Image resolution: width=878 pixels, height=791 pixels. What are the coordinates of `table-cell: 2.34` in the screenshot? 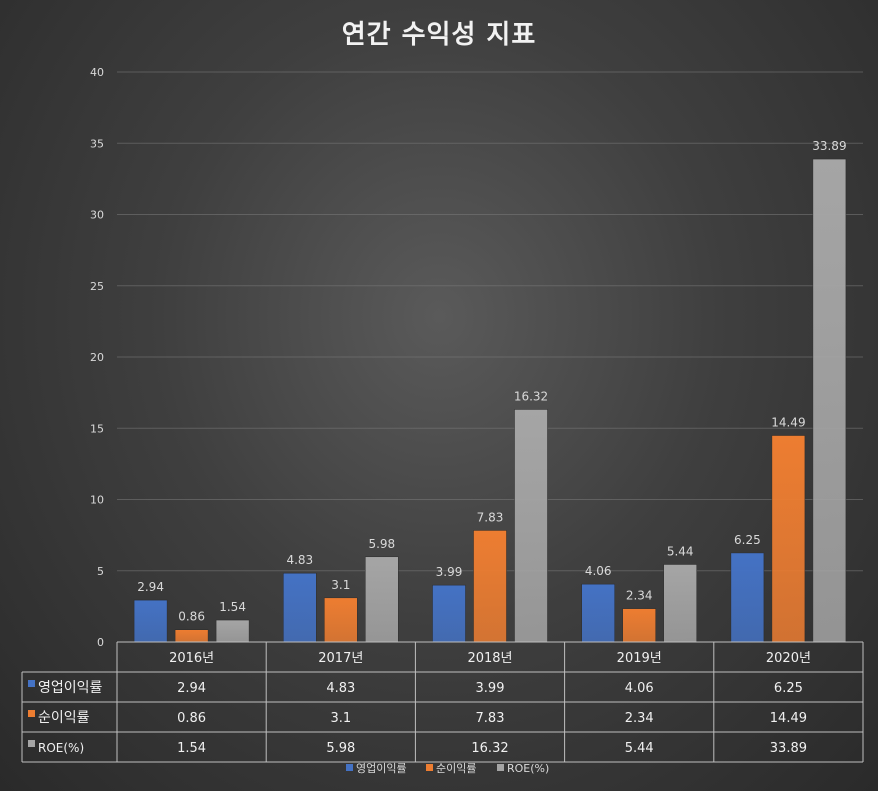 It's located at (639, 718).